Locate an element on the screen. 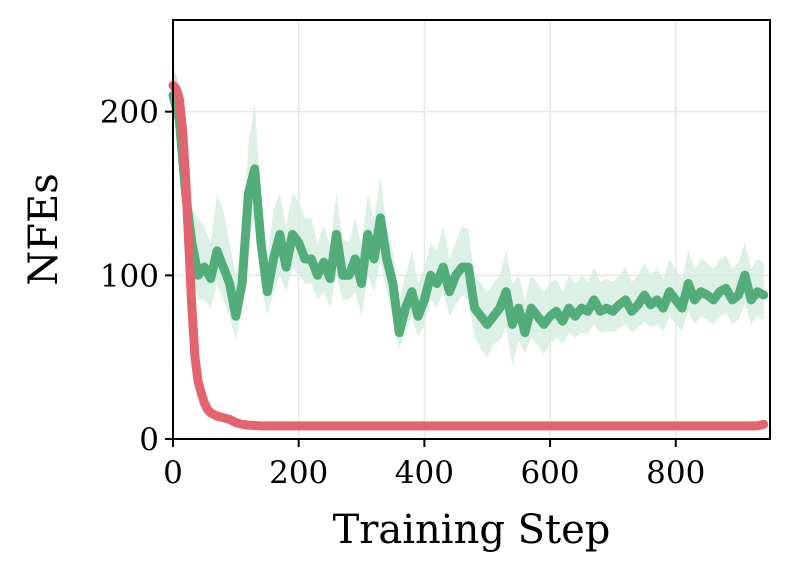  x-tick-label: 400 is located at coordinates (424, 473).